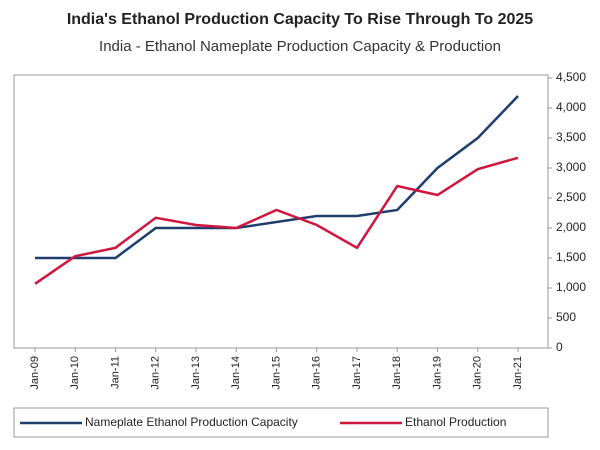 Image resolution: width=600 pixels, height=450 pixels. Describe the element at coordinates (317, 373) in the screenshot. I see `x-tick-label: Jan-16` at that location.